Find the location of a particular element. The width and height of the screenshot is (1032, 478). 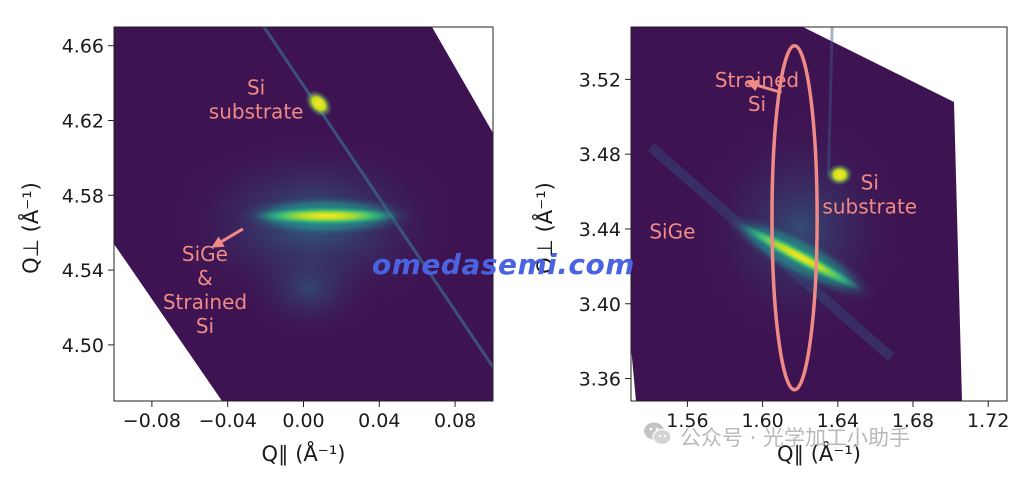

y-tick-label: 3.52 is located at coordinates (600, 80).